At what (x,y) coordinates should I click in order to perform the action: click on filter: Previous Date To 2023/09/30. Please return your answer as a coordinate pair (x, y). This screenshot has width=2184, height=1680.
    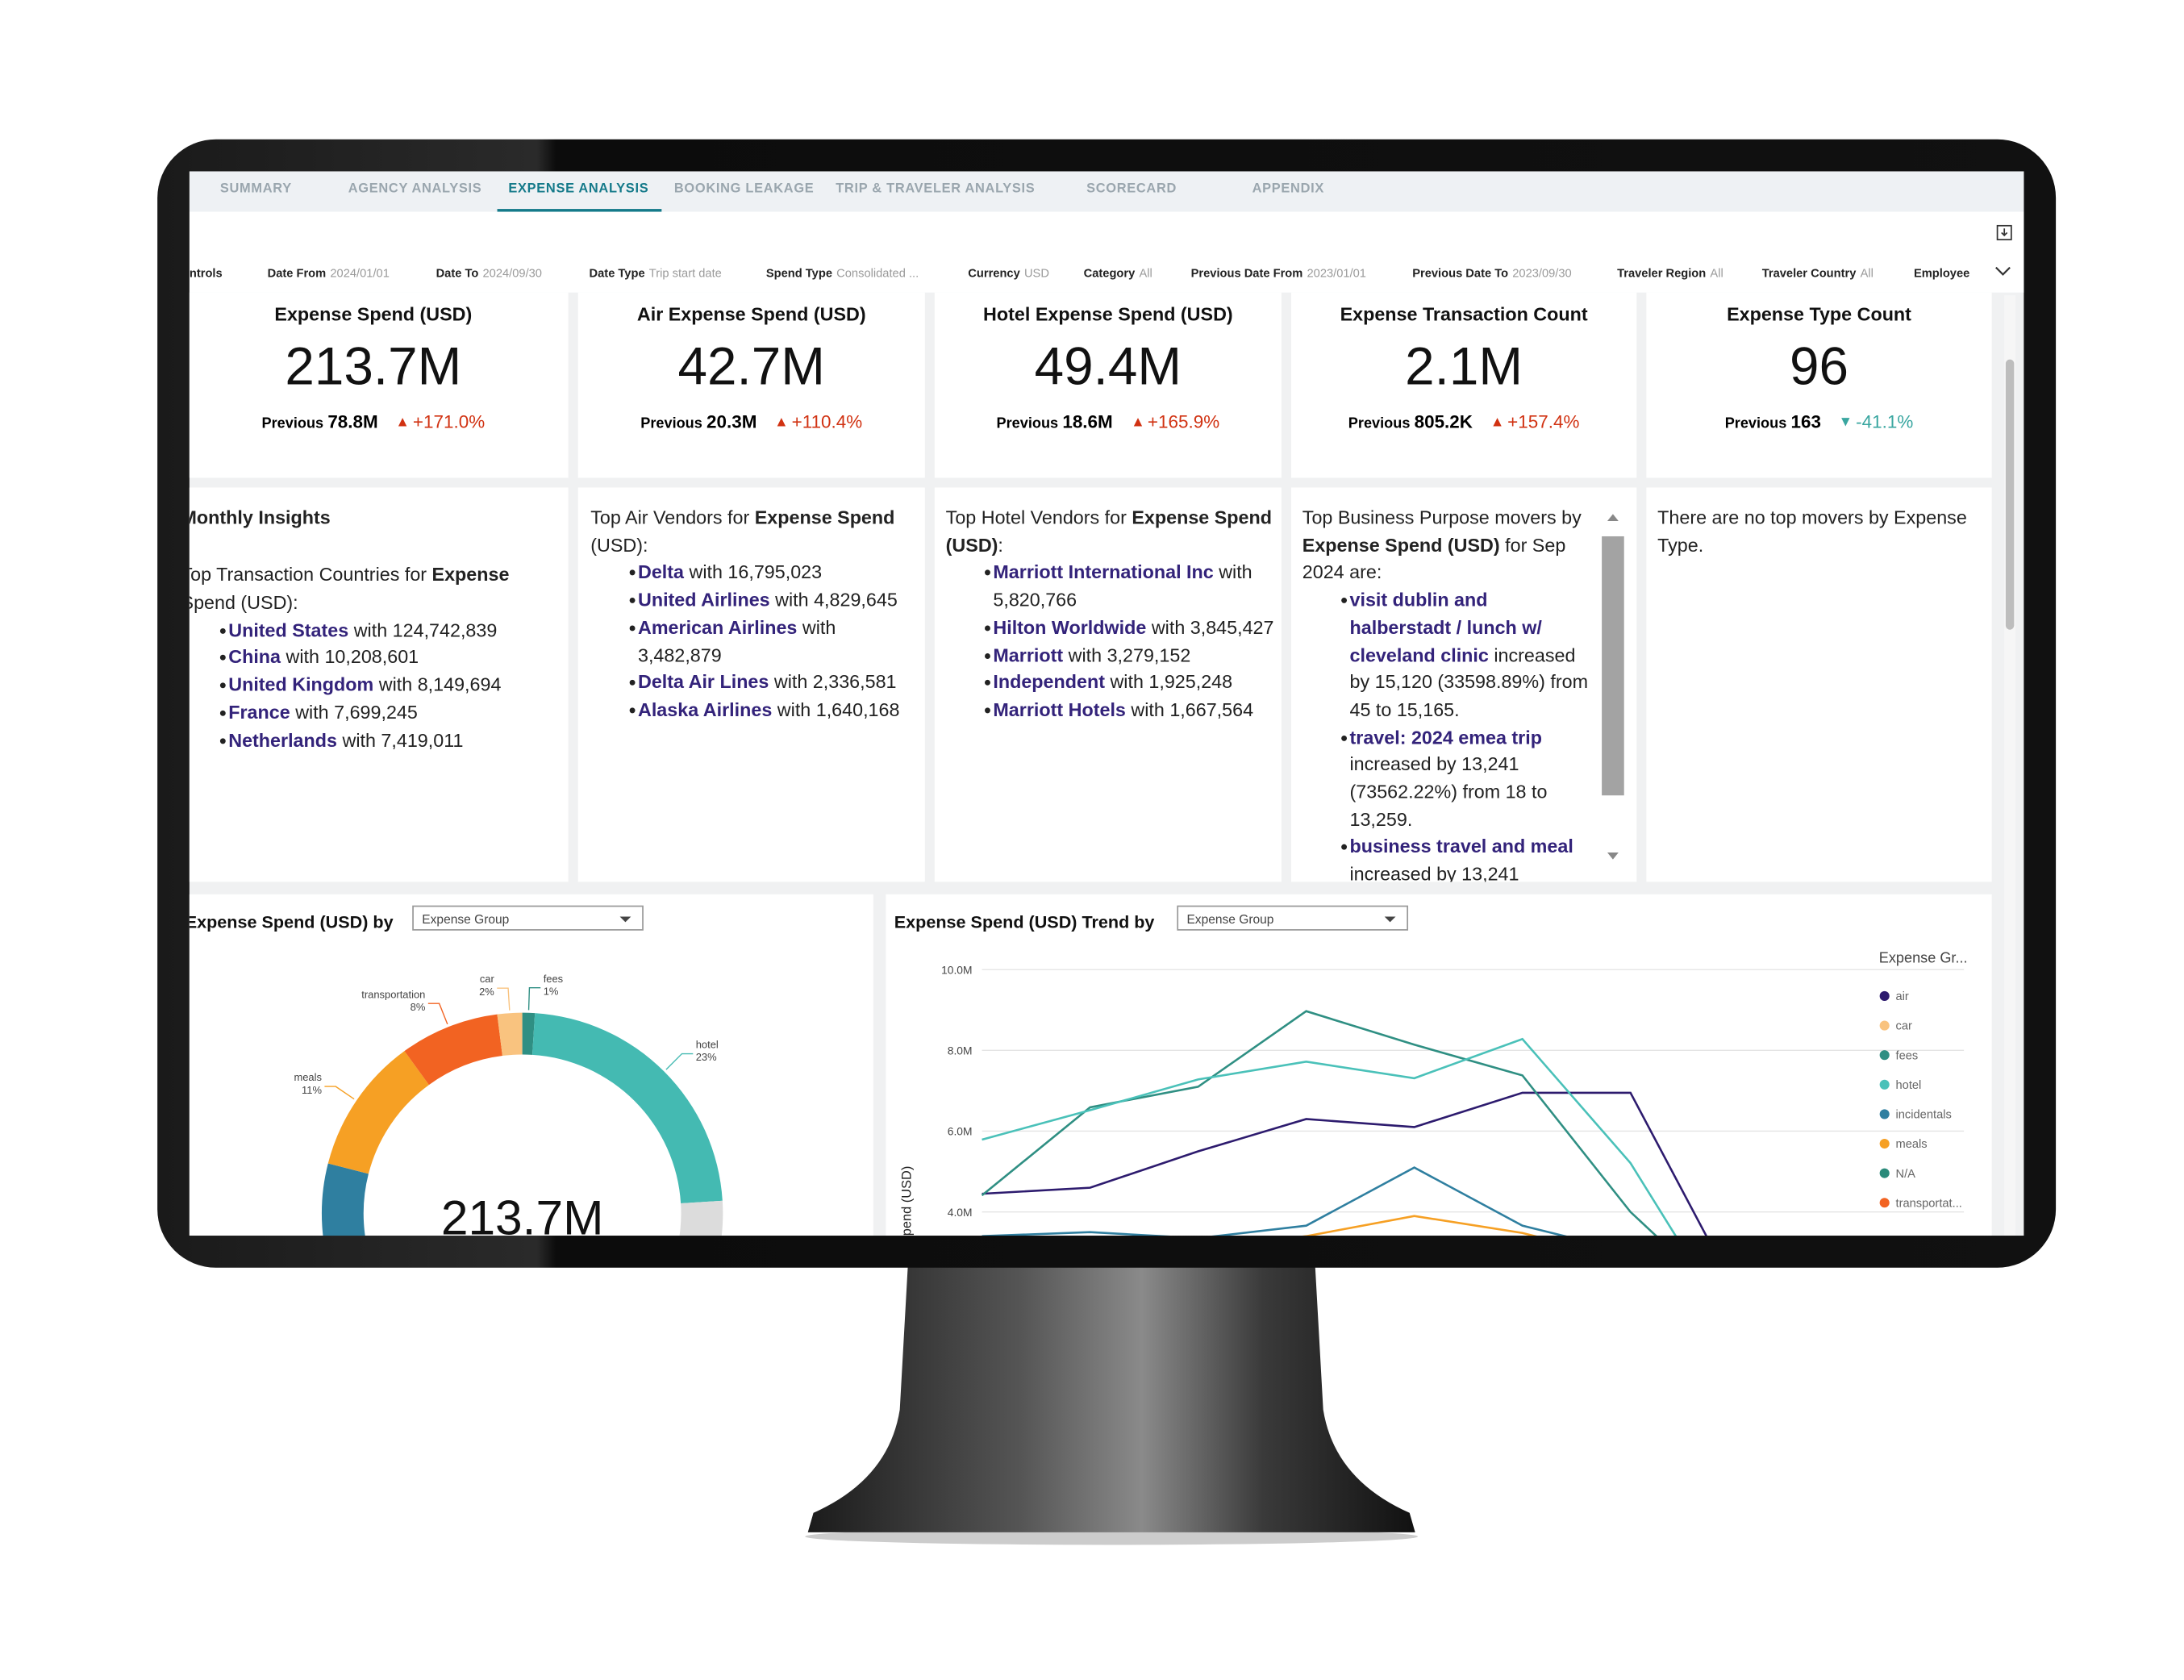
    Looking at the image, I should click on (1492, 273).